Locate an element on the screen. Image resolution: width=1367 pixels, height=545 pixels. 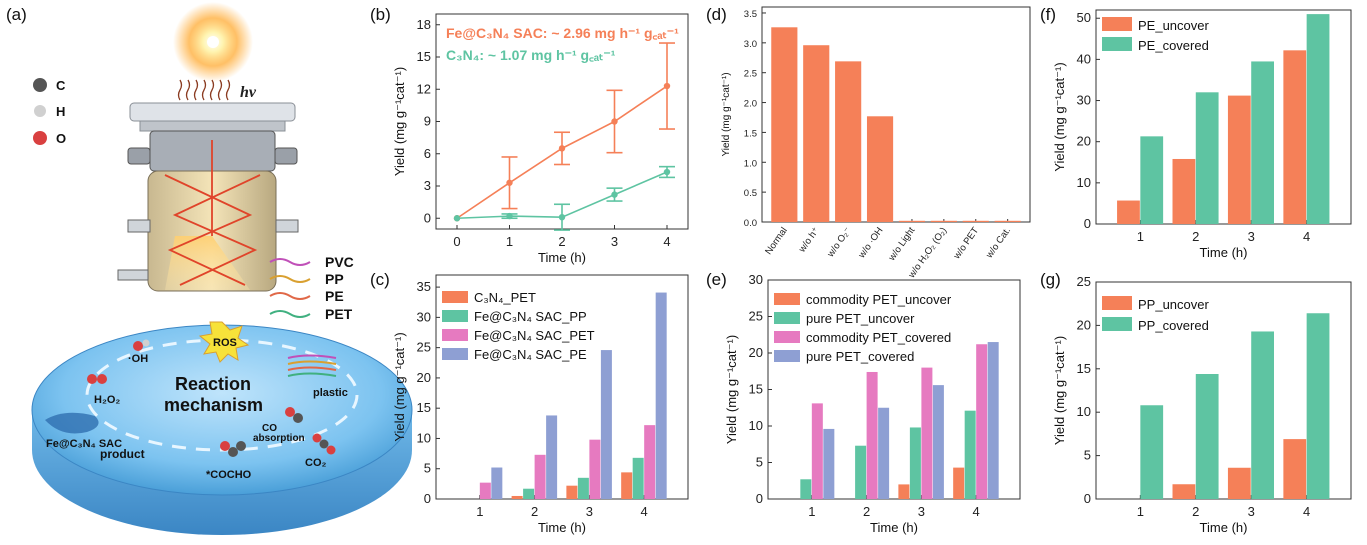
bar-c-s1-c2 is located at coordinates (583, 488).